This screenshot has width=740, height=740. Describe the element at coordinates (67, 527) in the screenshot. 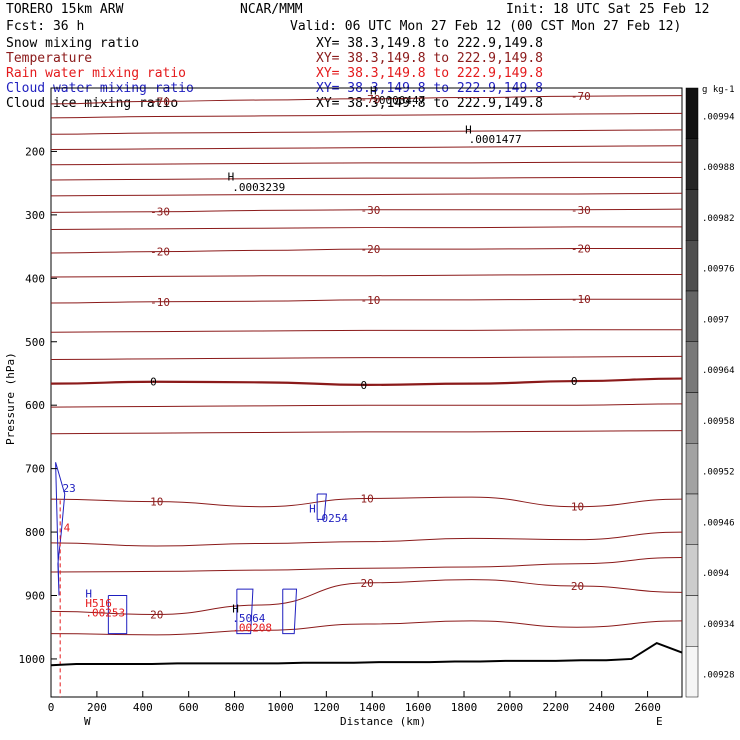

I see `annotation-label: 4` at that location.